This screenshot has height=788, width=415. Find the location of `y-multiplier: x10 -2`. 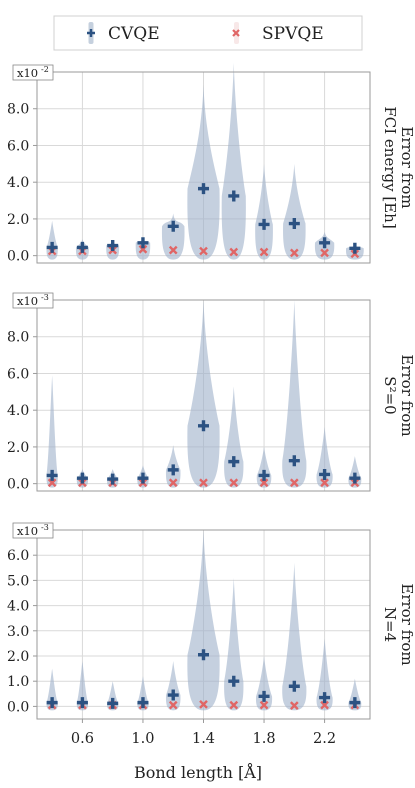

y-multiplier: x10 -2 is located at coordinates (33, 72).